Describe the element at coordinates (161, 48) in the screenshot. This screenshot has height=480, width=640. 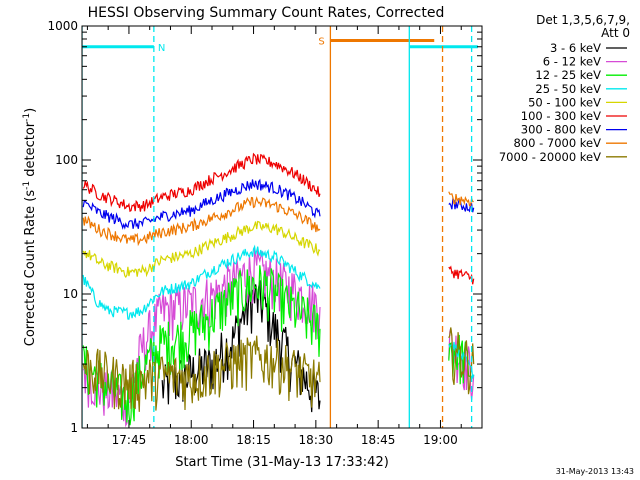
I see `flag-label-N: N` at that location.